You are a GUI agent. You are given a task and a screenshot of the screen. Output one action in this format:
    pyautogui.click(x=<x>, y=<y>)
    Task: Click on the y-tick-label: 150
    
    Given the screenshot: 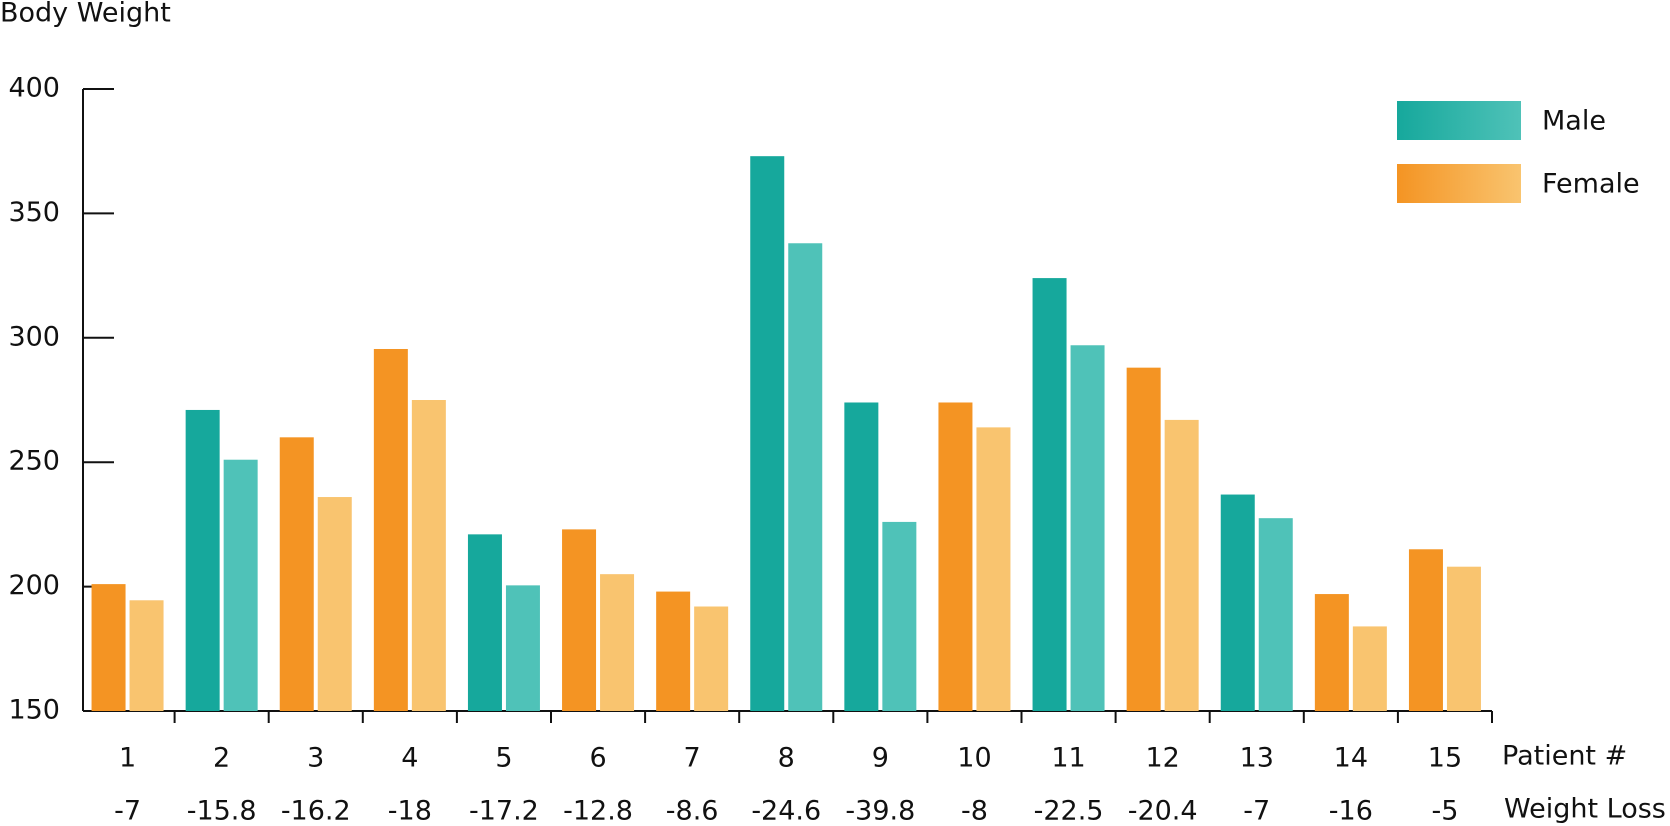 What is the action you would take?
    pyautogui.click(x=34, y=710)
    